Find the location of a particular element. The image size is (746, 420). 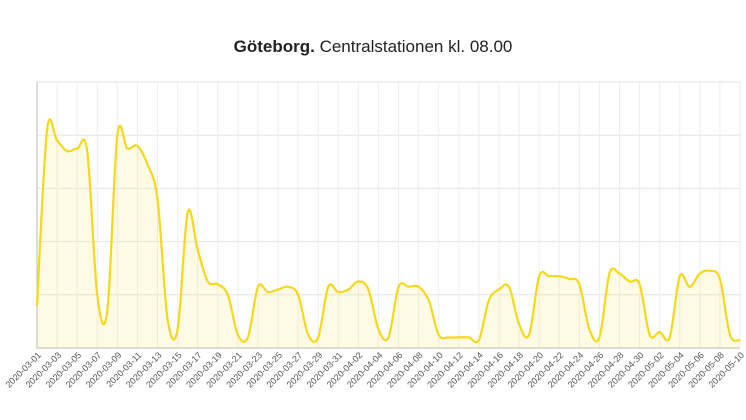

chart-title: Göteborg. Centralstationen kl. 08.00 is located at coordinates (373, 46).